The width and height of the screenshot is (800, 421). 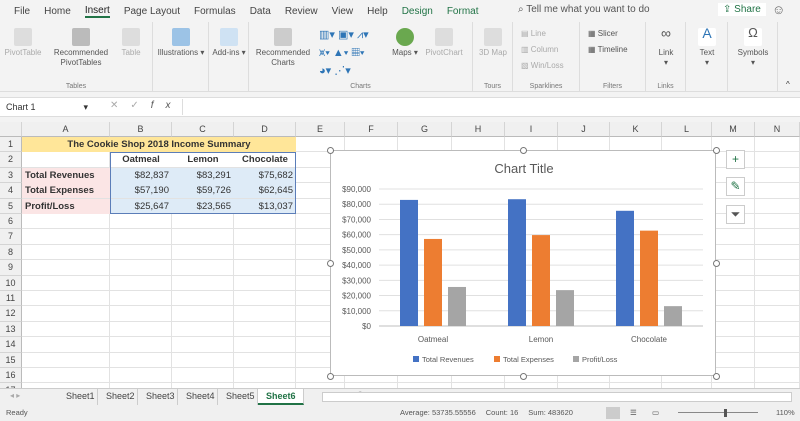 What do you see at coordinates (777, 129) in the screenshot?
I see `column-header-N: N` at bounding box center [777, 129].